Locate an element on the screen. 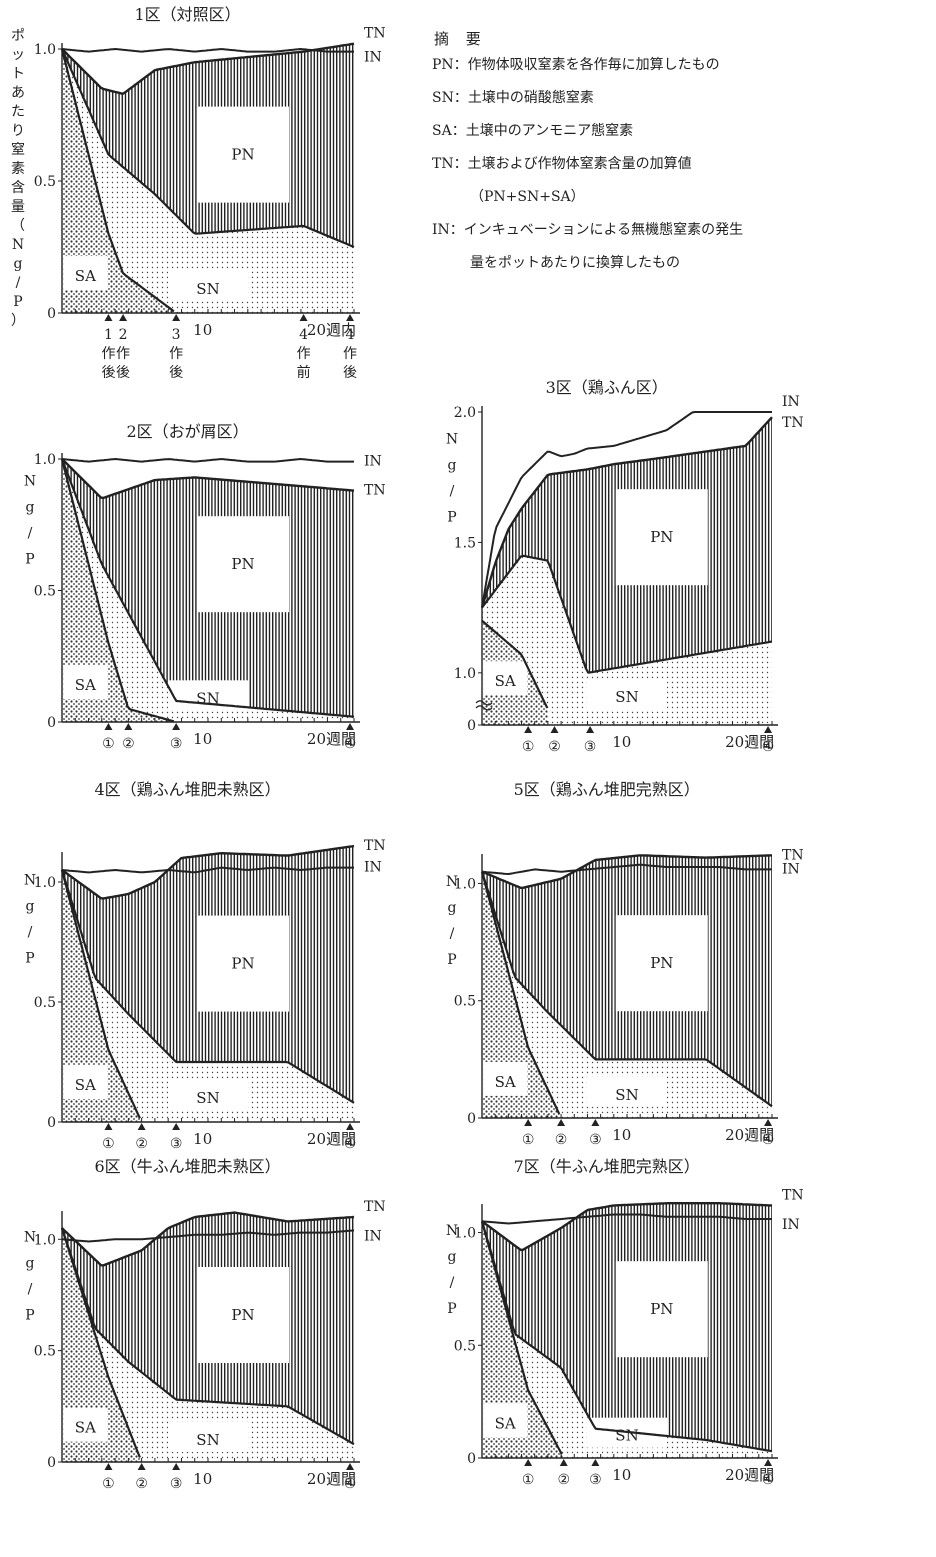 The image size is (936, 1557). crop-marker-label: 2 is located at coordinates (123, 335).